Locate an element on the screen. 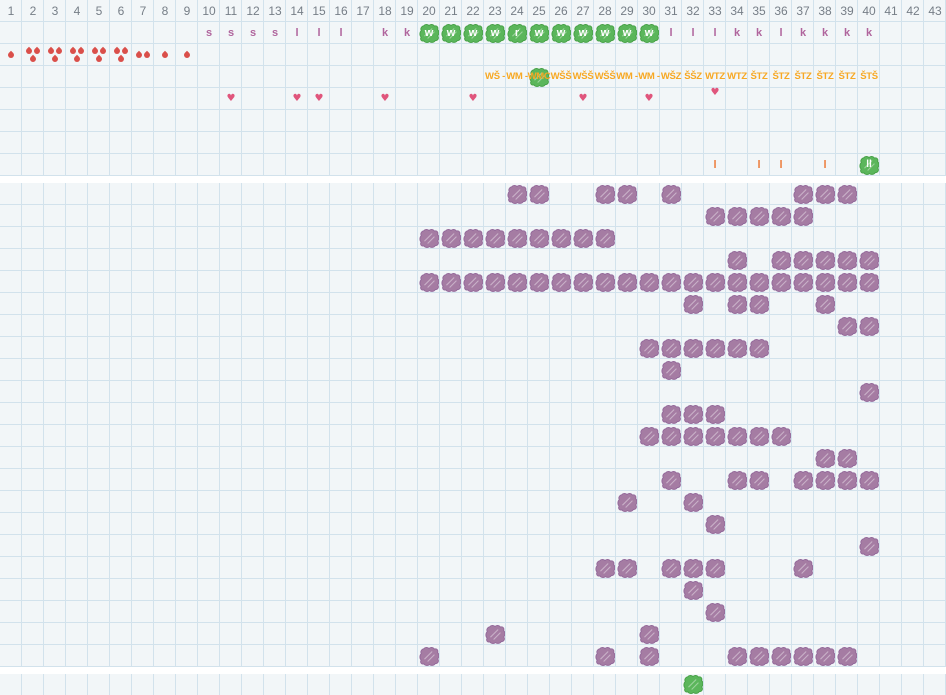 This screenshot has height=695, width=946. green-mark-blob: ll is located at coordinates (869, 165).